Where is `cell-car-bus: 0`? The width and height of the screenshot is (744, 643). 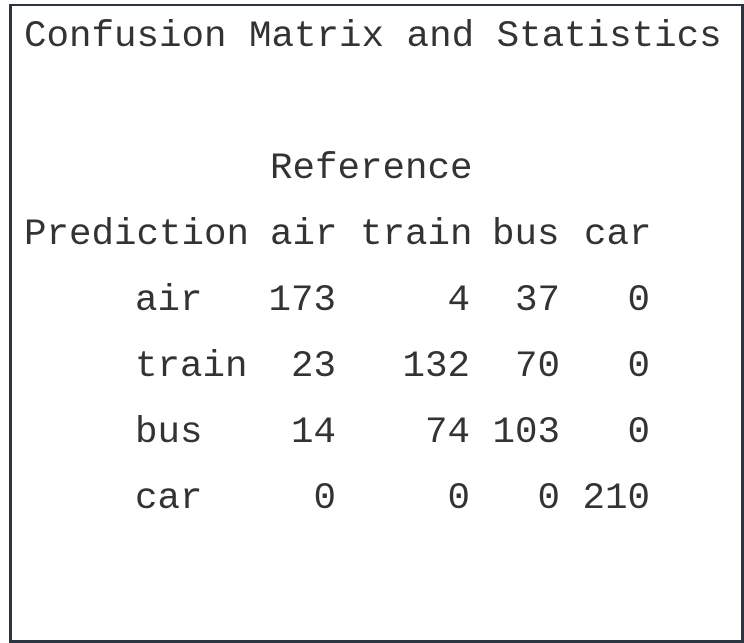 cell-car-bus: 0 is located at coordinates (548, 499).